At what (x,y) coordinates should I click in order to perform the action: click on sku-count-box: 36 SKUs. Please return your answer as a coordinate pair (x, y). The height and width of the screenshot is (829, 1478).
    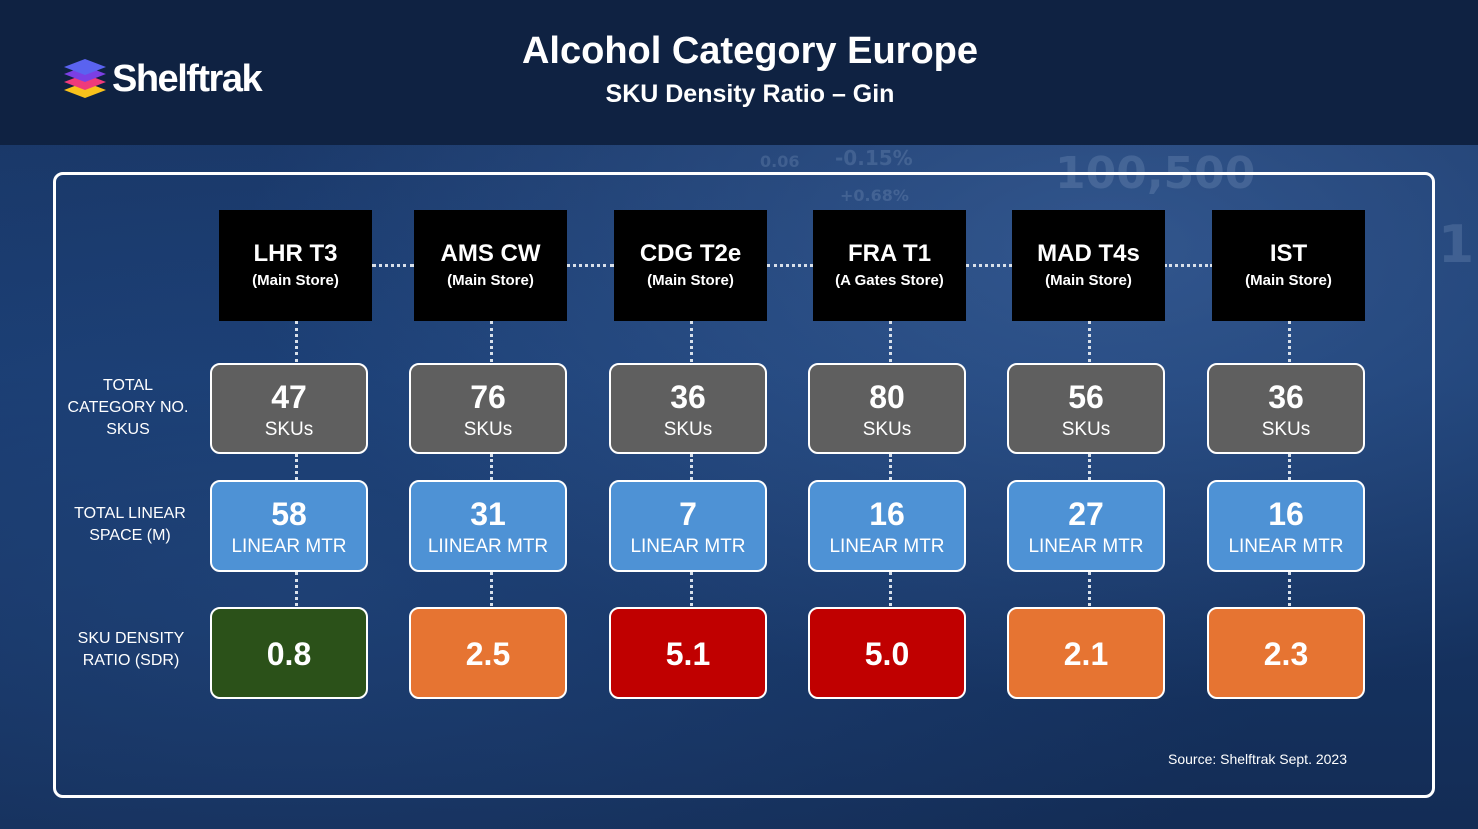
    Looking at the image, I should click on (1286, 408).